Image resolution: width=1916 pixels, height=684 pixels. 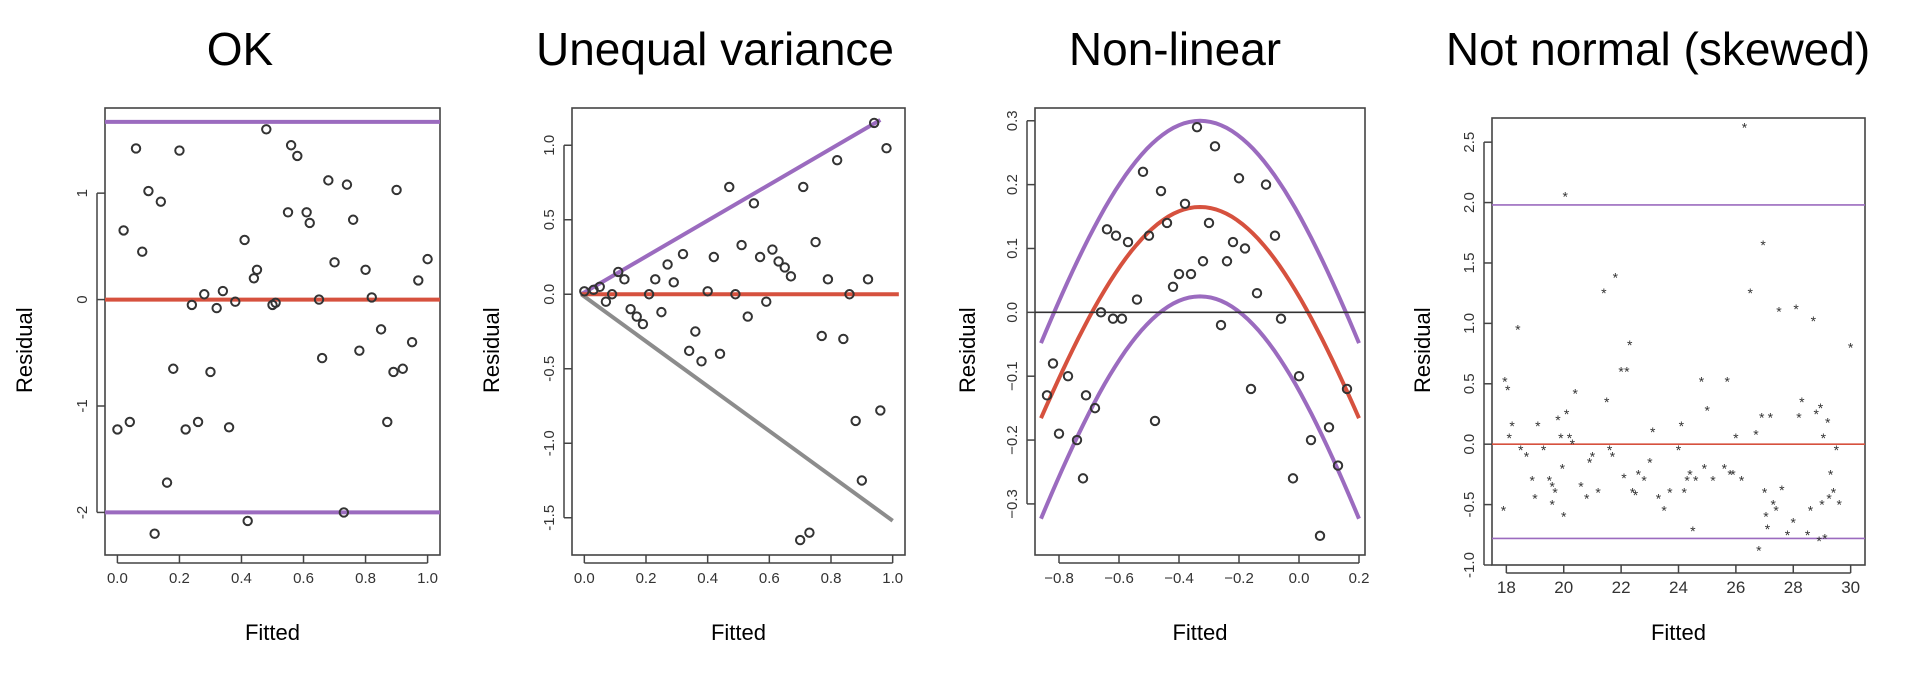 What do you see at coordinates (892, 578) in the screenshot?
I see `x-tick-label: 1.0` at bounding box center [892, 578].